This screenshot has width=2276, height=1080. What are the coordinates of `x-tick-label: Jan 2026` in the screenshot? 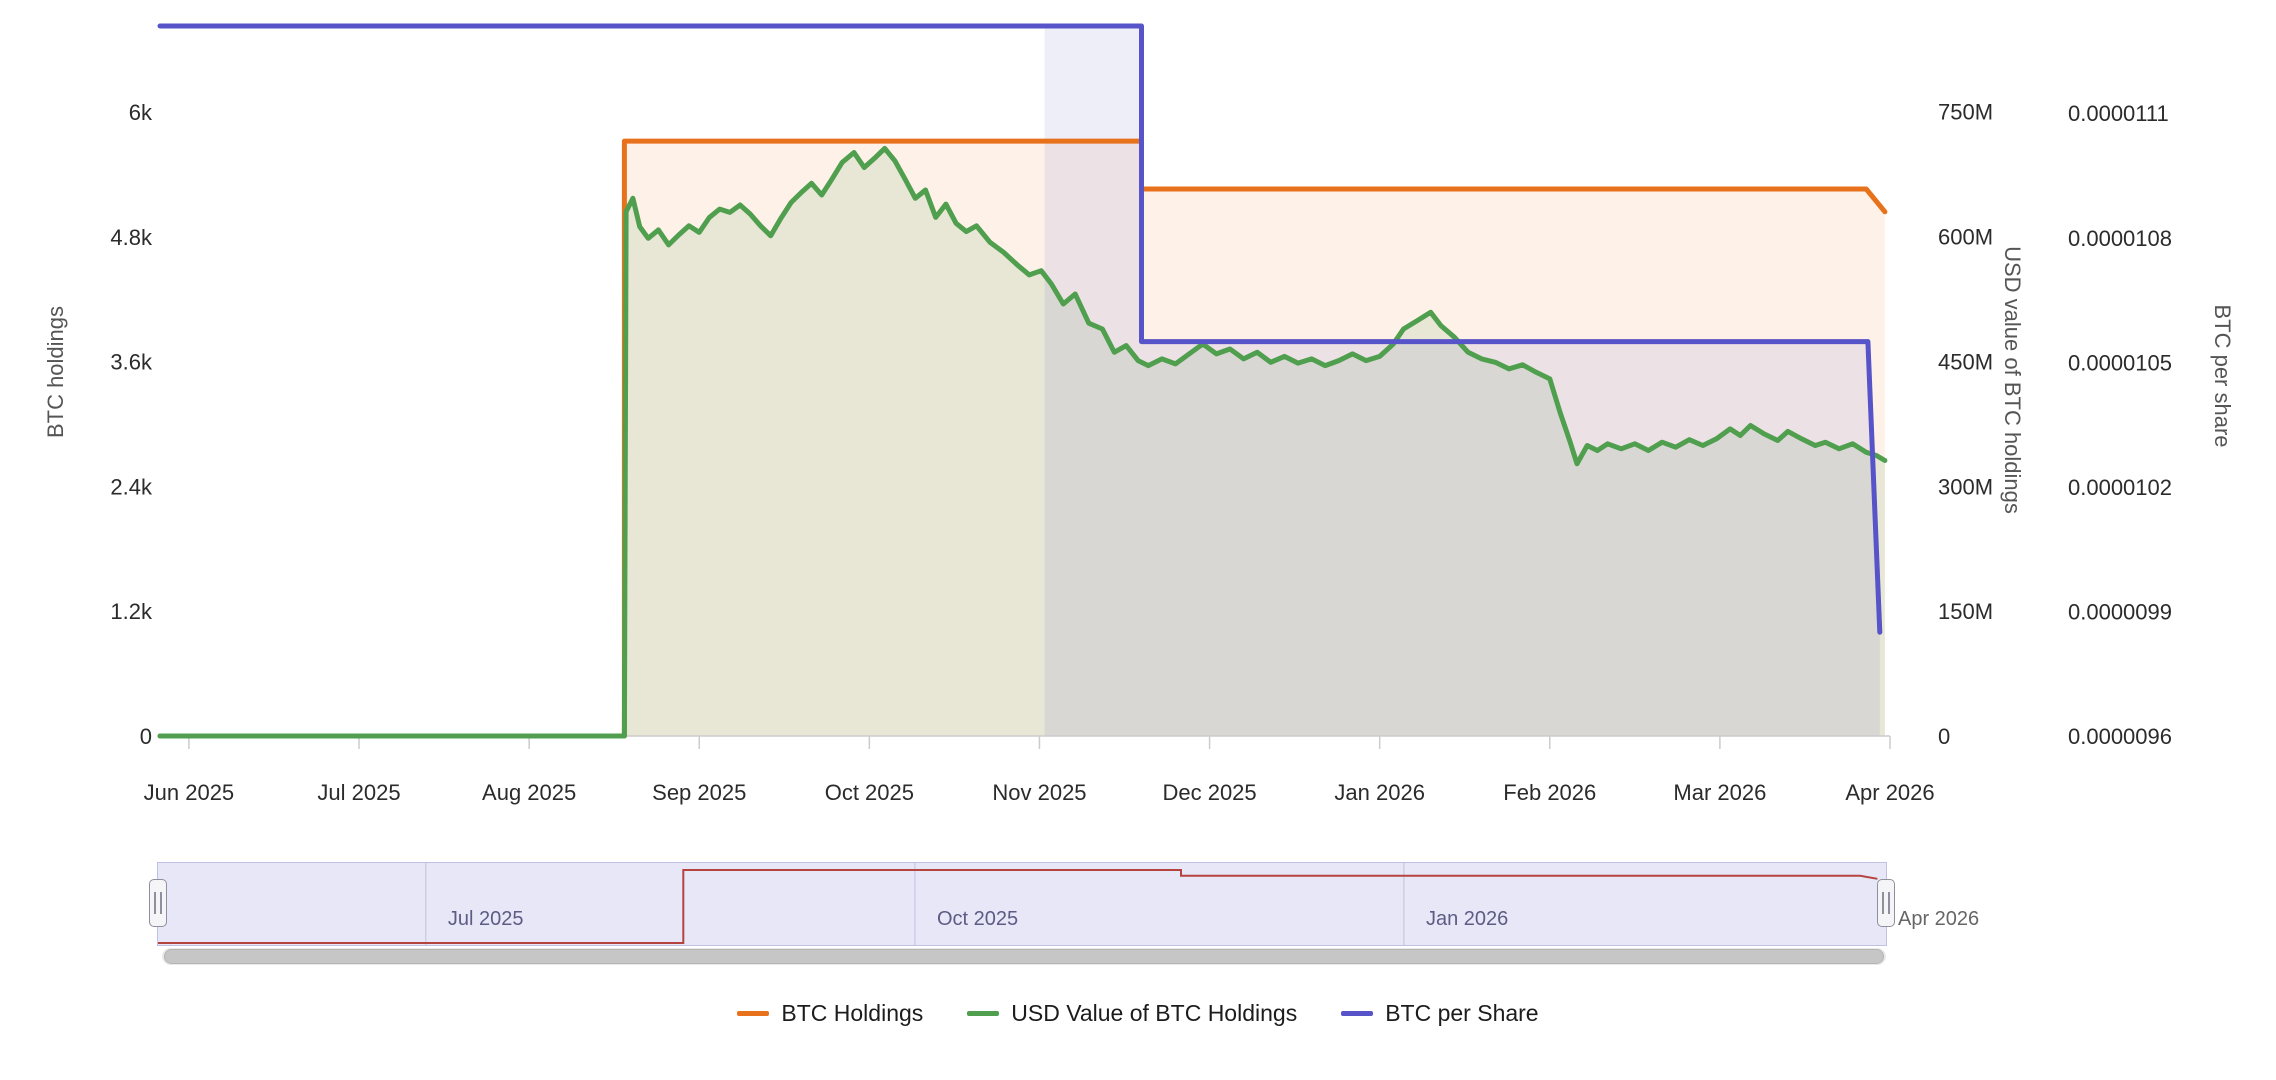 It's located at (1379, 792).